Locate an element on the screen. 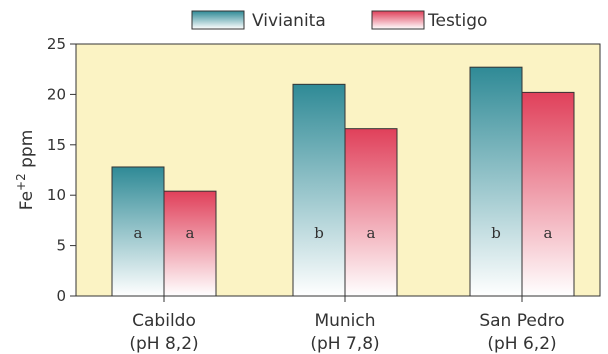 The height and width of the screenshot is (354, 608). legend-label-vivianita: Vivianita is located at coordinates (289, 21).